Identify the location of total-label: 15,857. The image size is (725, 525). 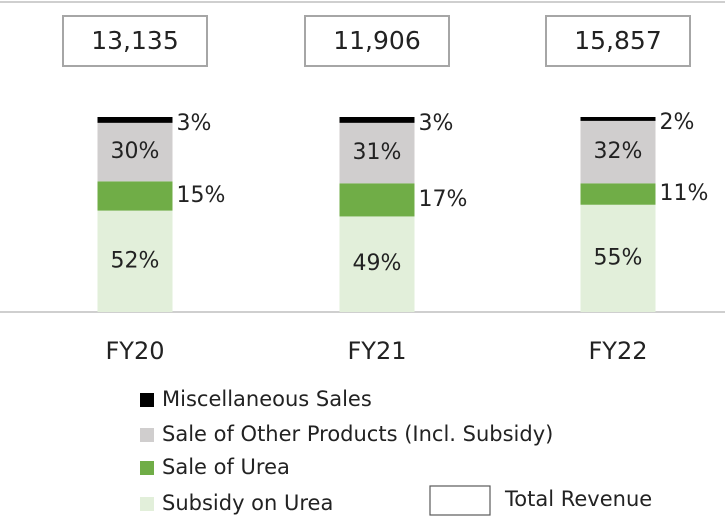
(617, 40).